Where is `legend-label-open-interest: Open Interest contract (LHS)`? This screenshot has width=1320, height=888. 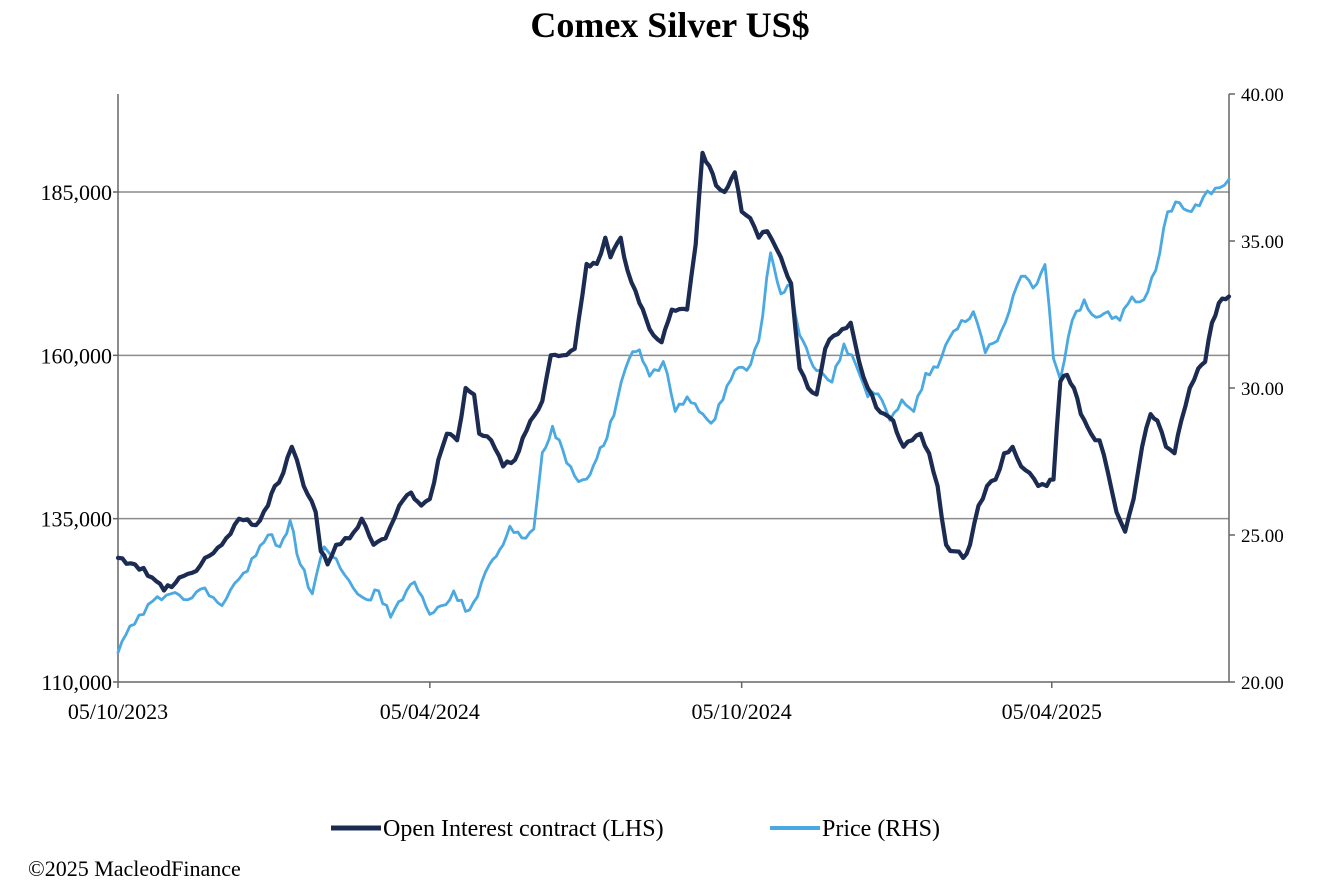
legend-label-open-interest: Open Interest contract (LHS) is located at coordinates (523, 829).